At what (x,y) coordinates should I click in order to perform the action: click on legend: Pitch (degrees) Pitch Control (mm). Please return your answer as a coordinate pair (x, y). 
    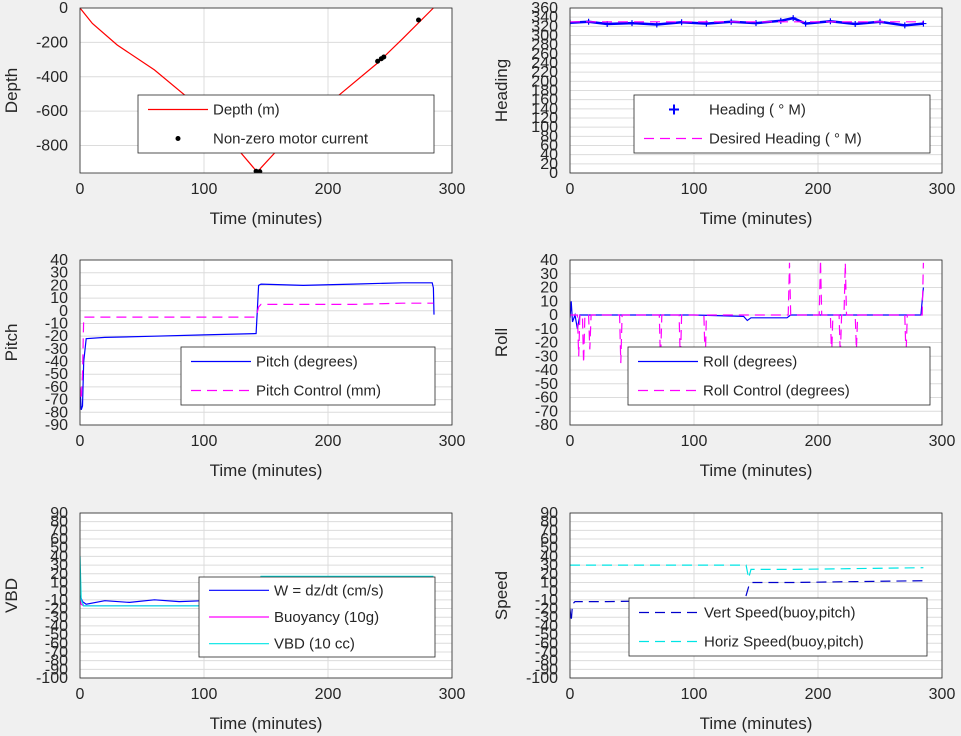
    Looking at the image, I should click on (308, 376).